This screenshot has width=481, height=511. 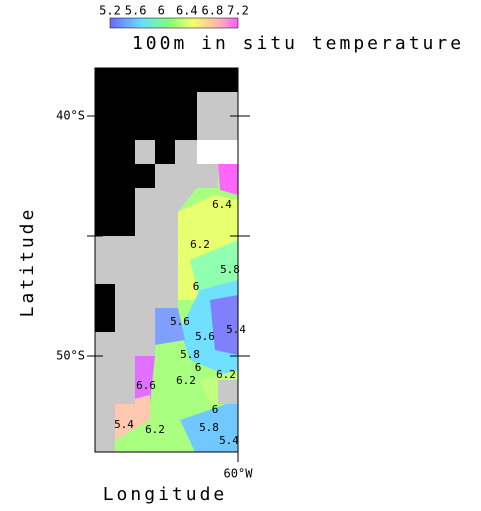 What do you see at coordinates (27, 262) in the screenshot?
I see `y-axis-label: Latitude` at bounding box center [27, 262].